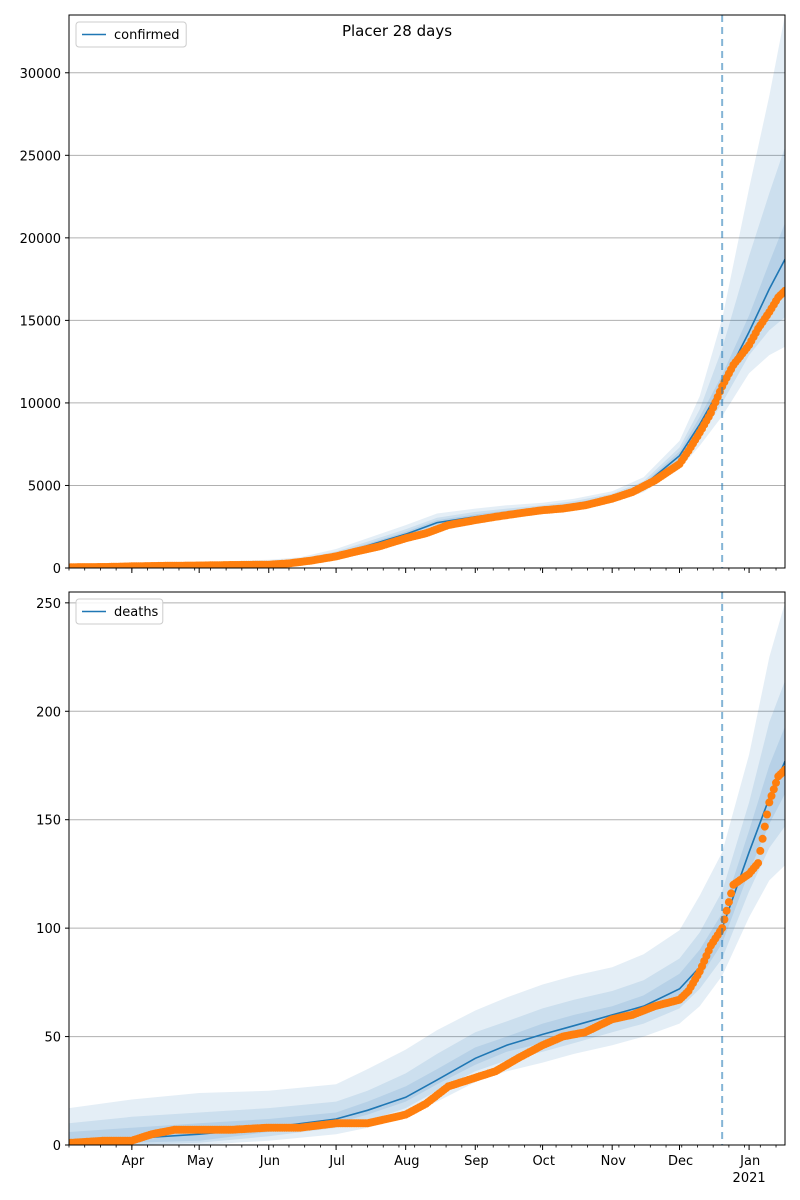 The width and height of the screenshot is (800, 1200). I want to click on y-tick-label: 10000, so click(40, 404).